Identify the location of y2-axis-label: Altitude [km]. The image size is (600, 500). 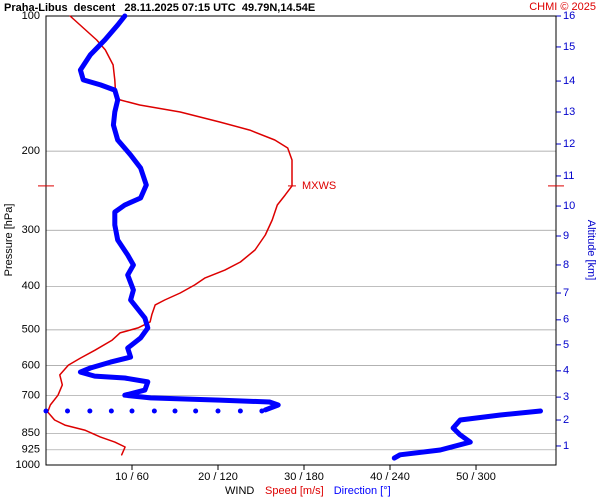
(591, 250).